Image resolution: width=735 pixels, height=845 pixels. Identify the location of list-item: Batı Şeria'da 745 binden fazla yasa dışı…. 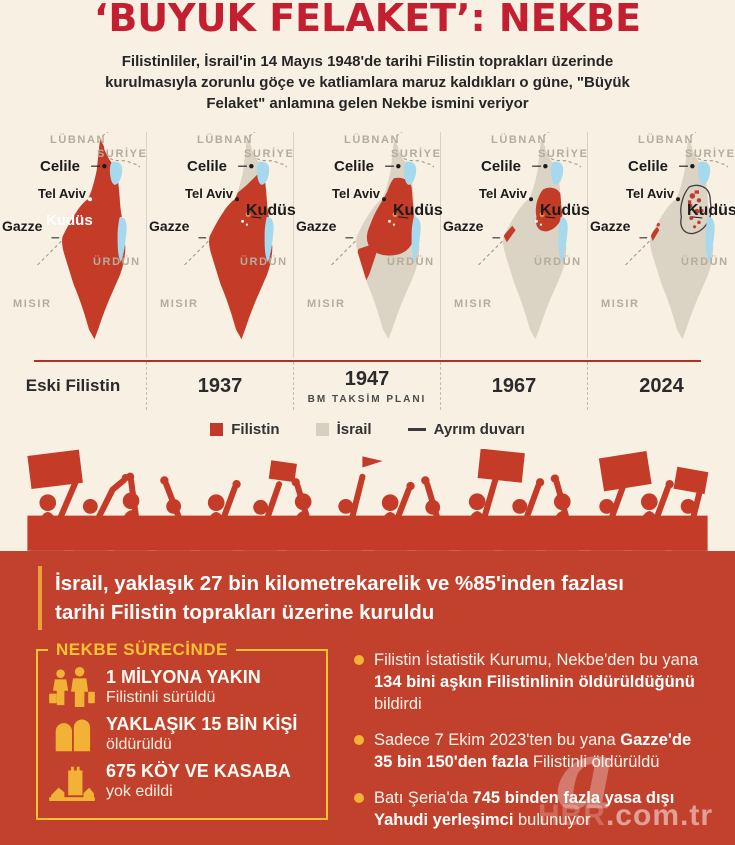
(527, 809).